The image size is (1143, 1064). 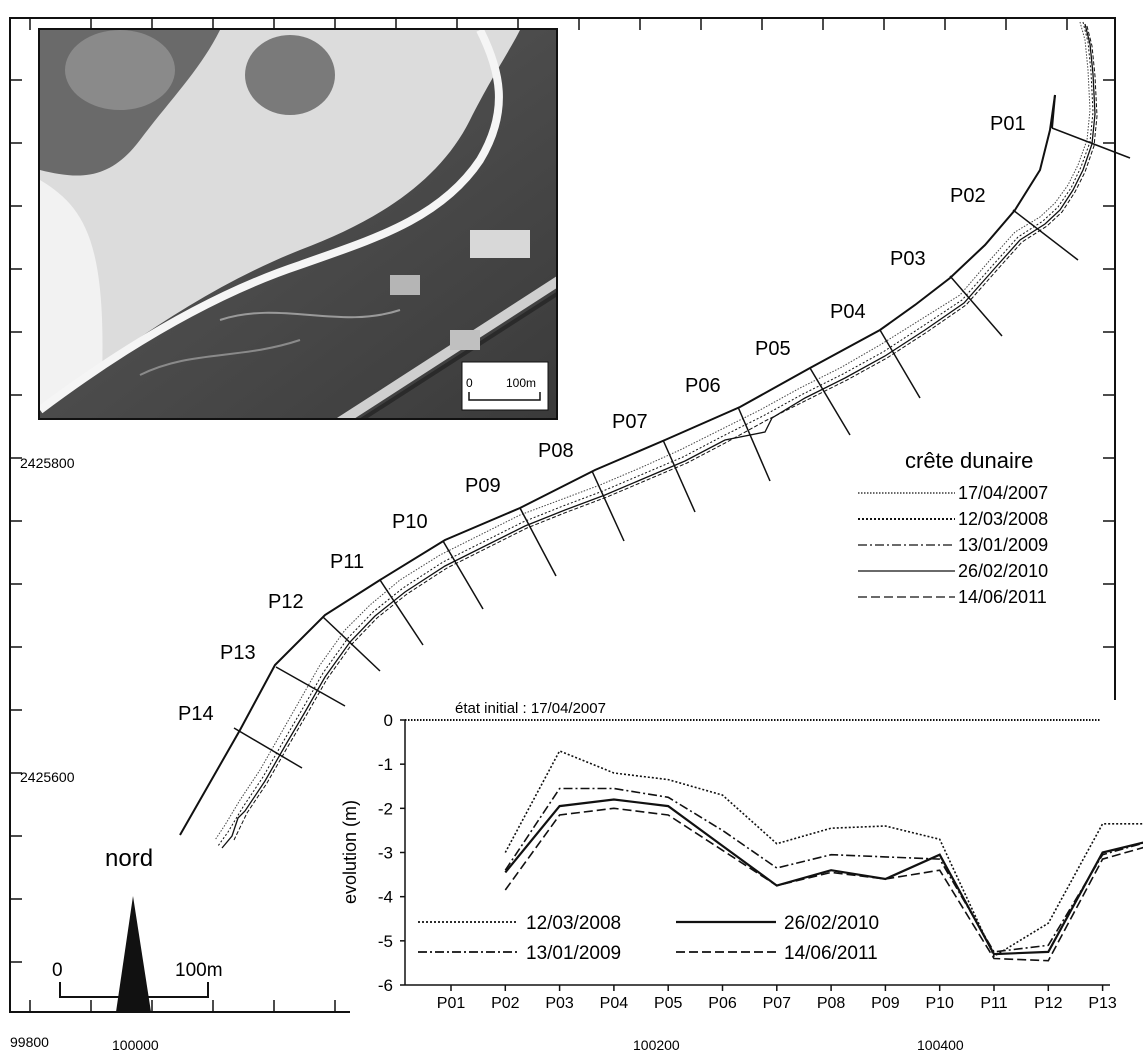 What do you see at coordinates (703, 386) in the screenshot?
I see `profile-label: P06` at bounding box center [703, 386].